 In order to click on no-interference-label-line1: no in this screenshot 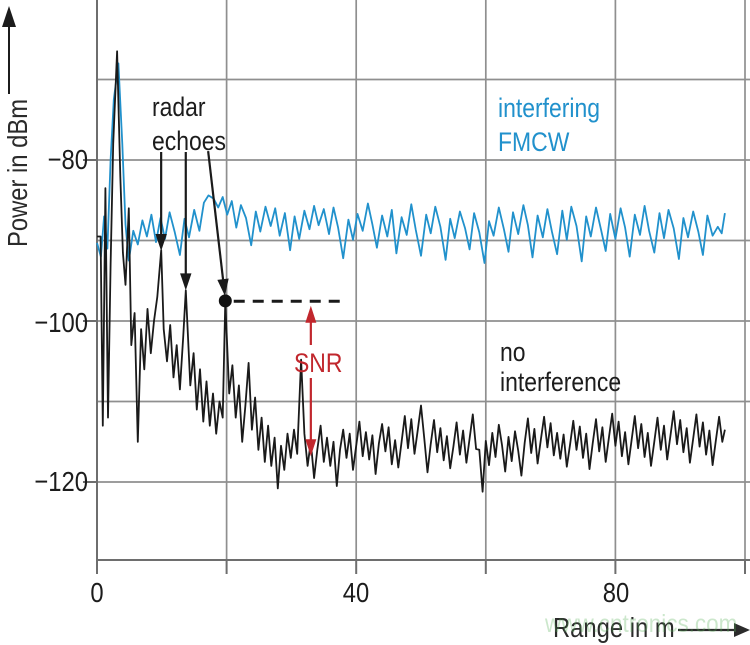, I will do `click(513, 352)`.